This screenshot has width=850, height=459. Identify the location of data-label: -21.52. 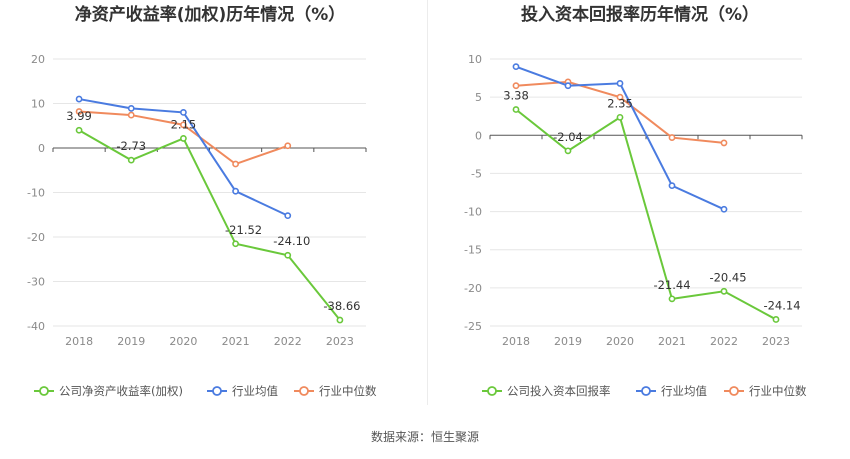
(243, 230).